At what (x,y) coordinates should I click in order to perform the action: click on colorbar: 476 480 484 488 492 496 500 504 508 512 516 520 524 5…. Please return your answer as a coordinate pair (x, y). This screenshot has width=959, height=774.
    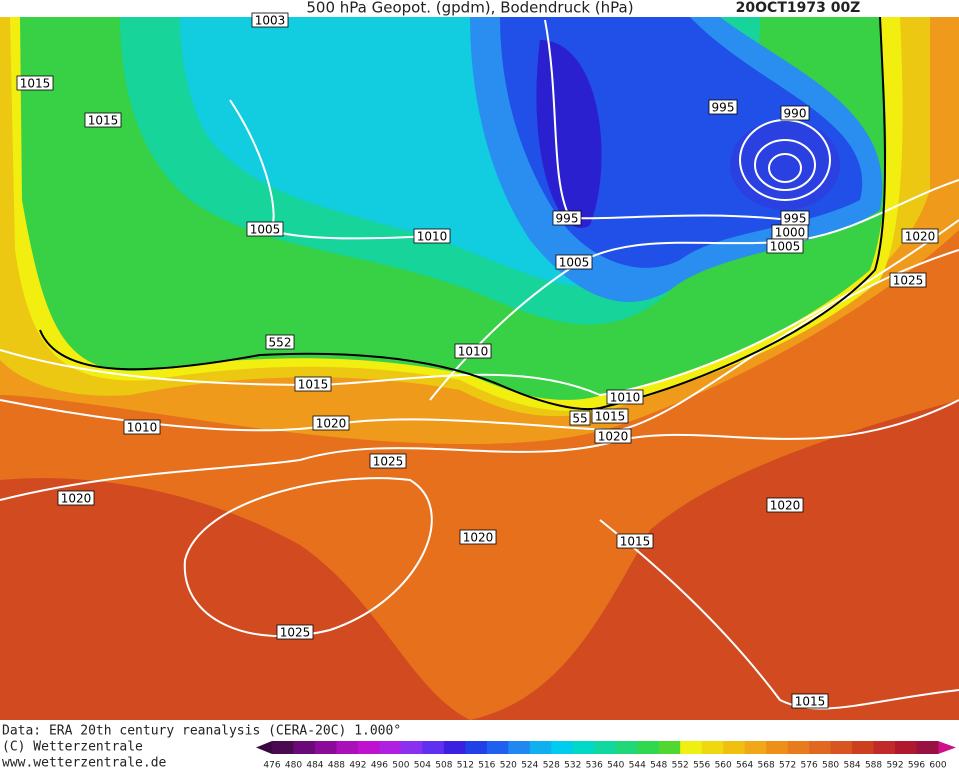
    Looking at the image, I should click on (606, 756).